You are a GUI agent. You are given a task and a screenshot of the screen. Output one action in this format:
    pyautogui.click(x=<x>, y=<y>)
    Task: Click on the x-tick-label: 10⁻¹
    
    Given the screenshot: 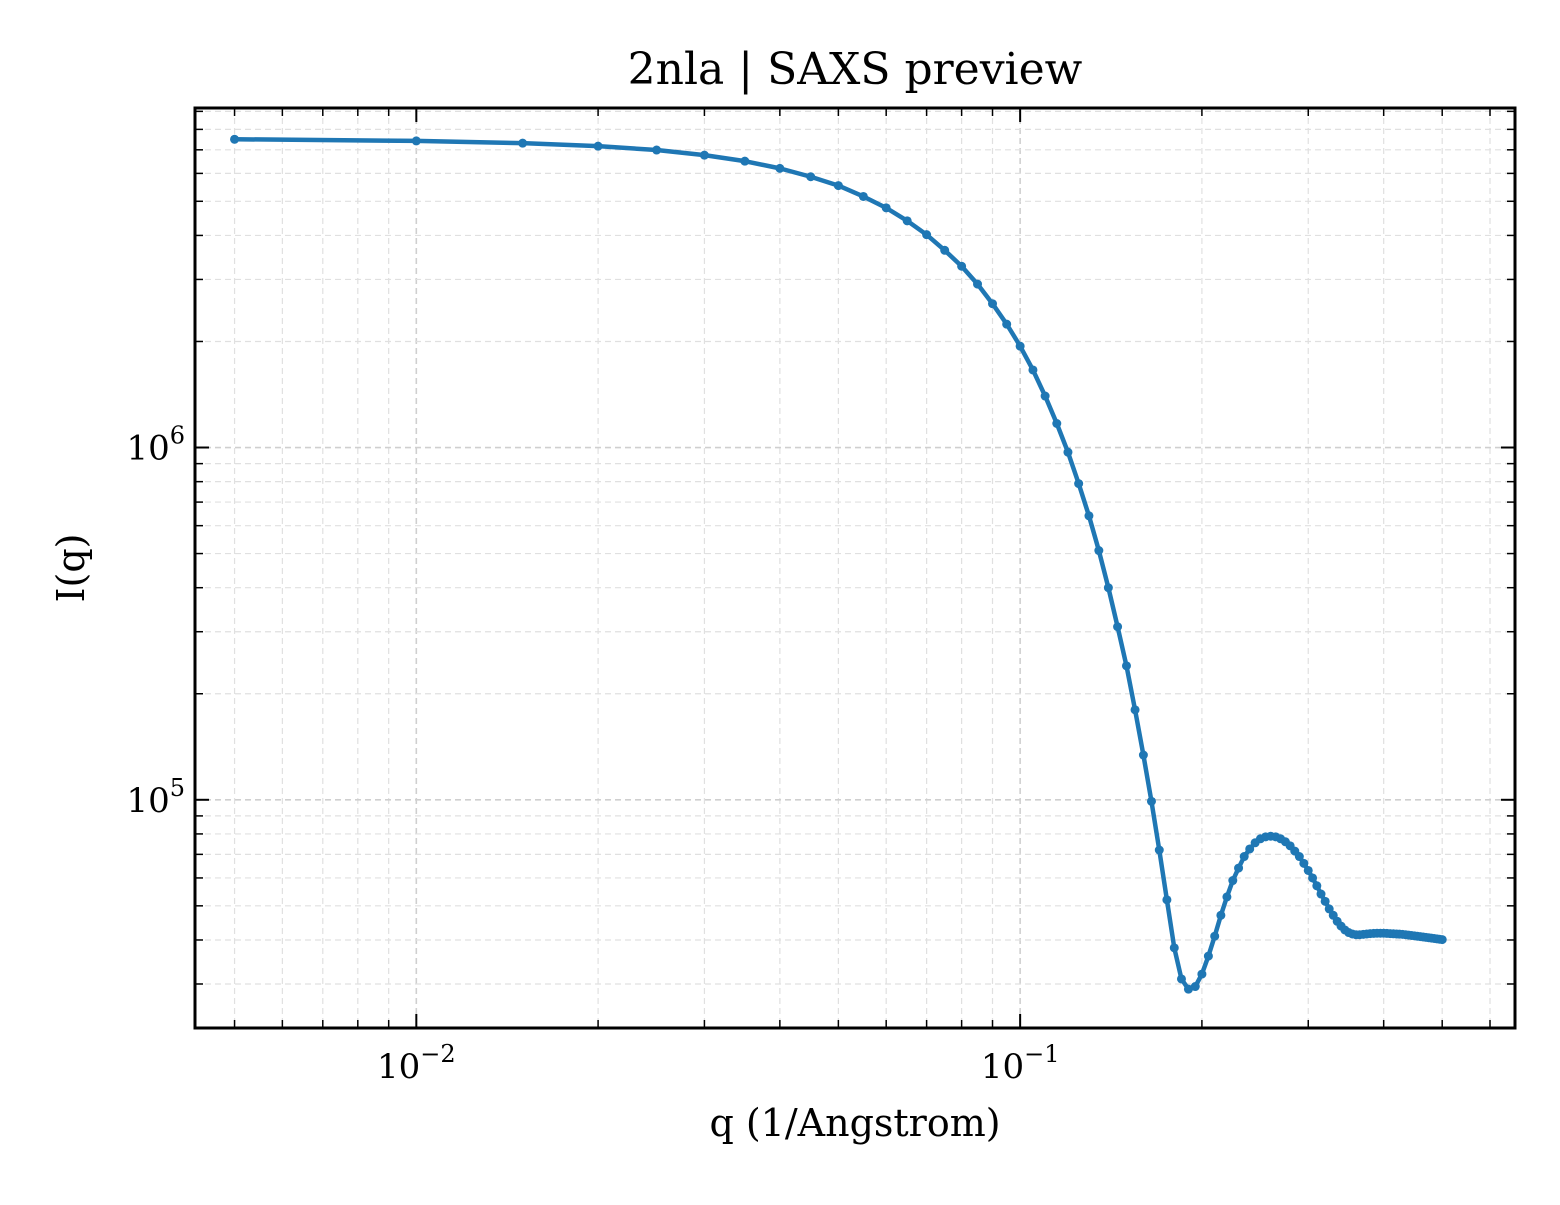 What is the action you would take?
    pyautogui.click(x=1020, y=1063)
    